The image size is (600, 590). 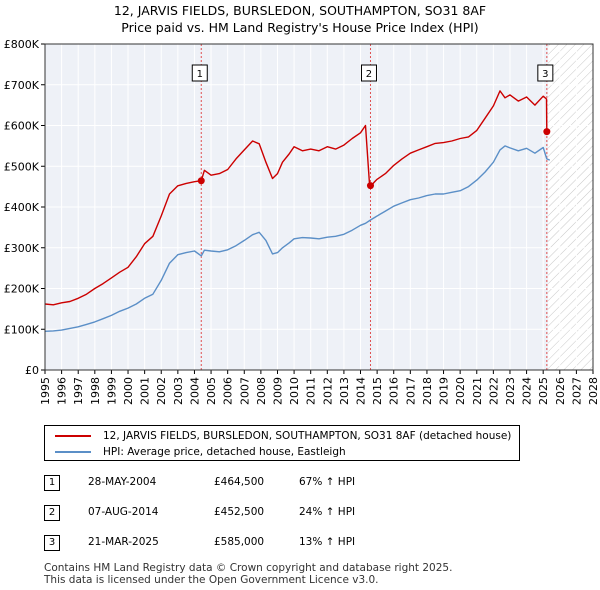 What do you see at coordinates (73, 436) in the screenshot?
I see `legend-swatch-property` at bounding box center [73, 436].